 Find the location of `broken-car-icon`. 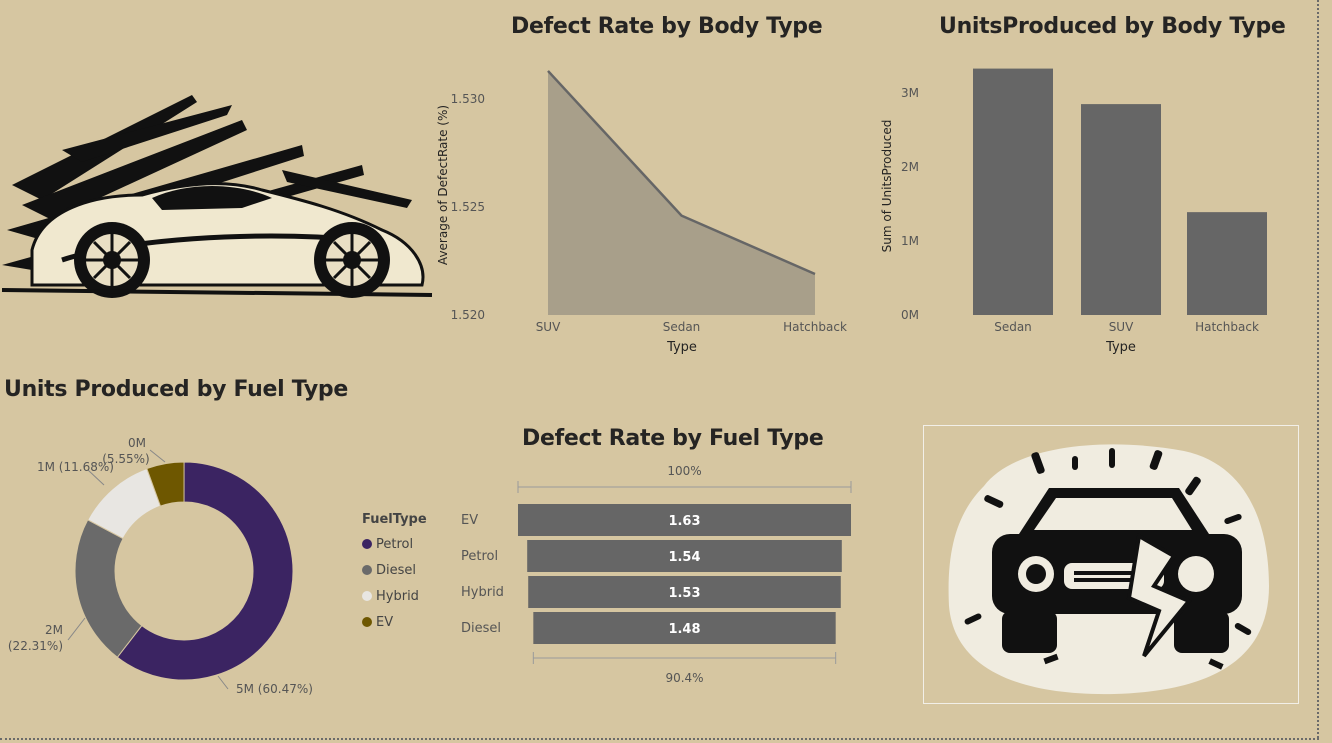

broken-car-icon is located at coordinates (1108, 569).